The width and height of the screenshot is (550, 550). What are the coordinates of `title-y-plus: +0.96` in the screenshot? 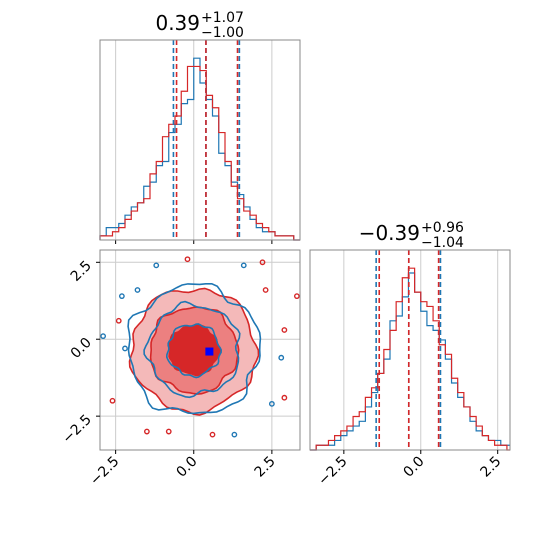 It's located at (442, 228).